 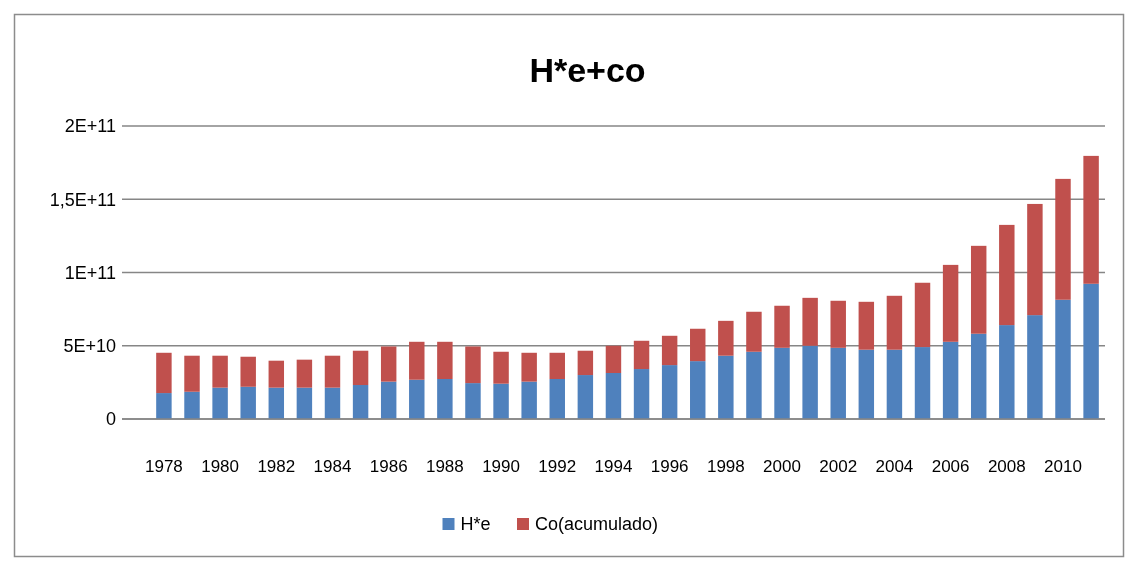 What do you see at coordinates (90, 126) in the screenshot?
I see `y-tick-label: 2E+11` at bounding box center [90, 126].